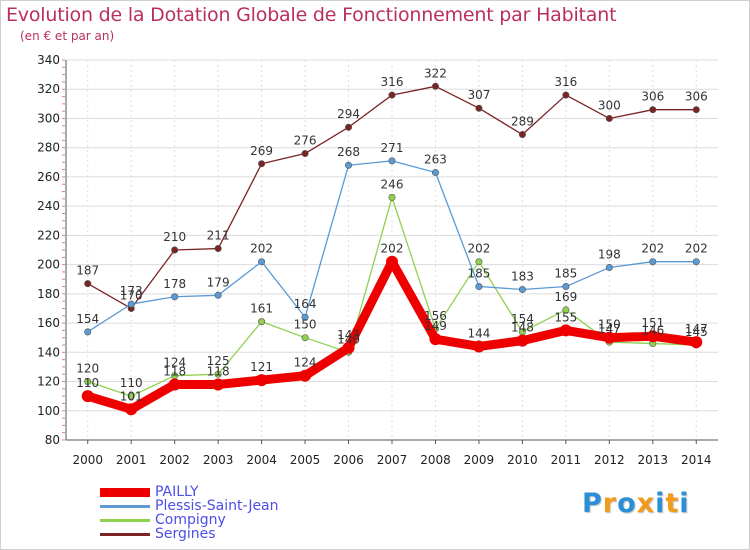 Image resolution: width=750 pixels, height=550 pixels. Describe the element at coordinates (478, 95) in the screenshot. I see `data-label: 307` at that location.